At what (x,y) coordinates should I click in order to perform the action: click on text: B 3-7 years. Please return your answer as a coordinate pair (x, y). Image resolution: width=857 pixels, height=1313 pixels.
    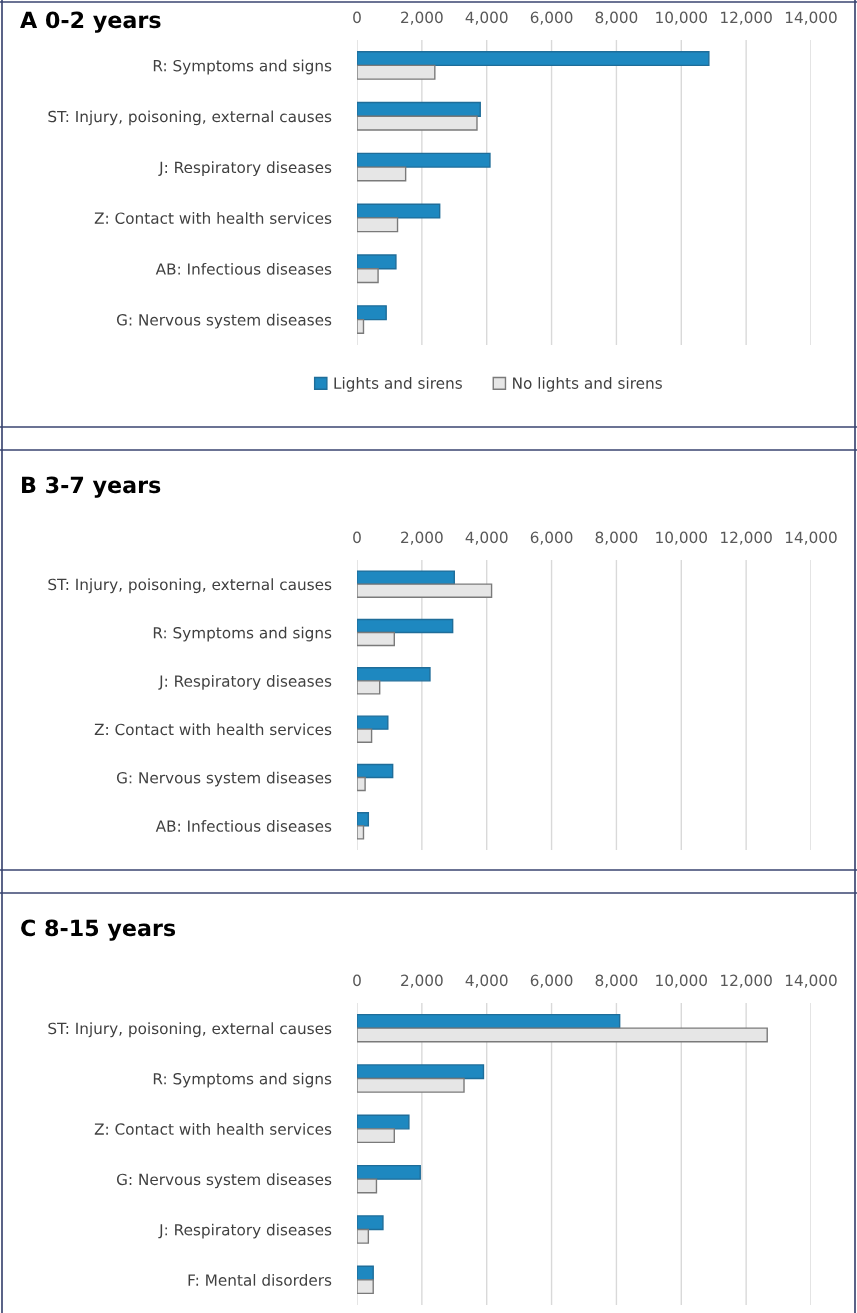
    Looking at the image, I should click on (91, 487).